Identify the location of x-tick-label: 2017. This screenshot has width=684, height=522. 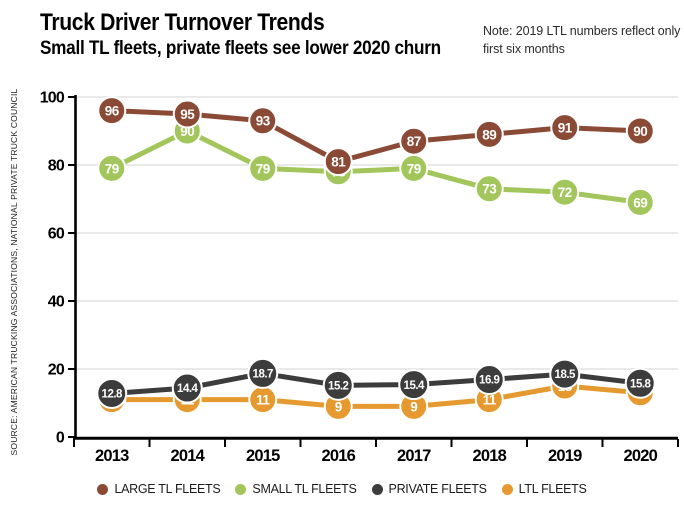
(414, 456).